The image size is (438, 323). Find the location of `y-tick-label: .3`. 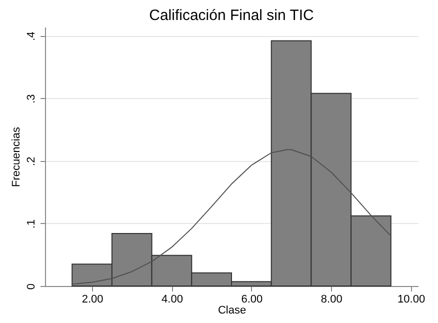

y-tick-label: .3 is located at coordinates (32, 99).